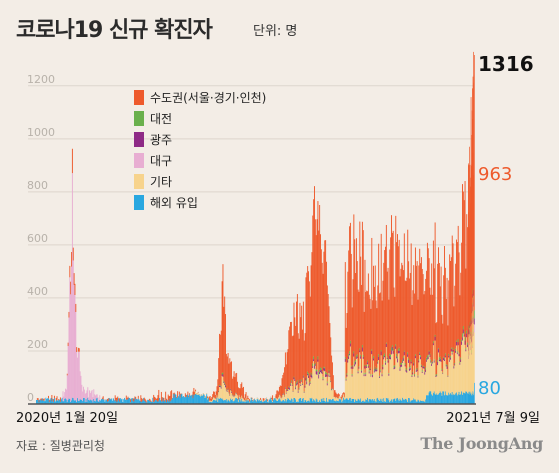 Image resolution: width=559 pixels, height=473 pixels. What do you see at coordinates (139, 202) in the screenshot?
I see `legend-swatch` at bounding box center [139, 202].